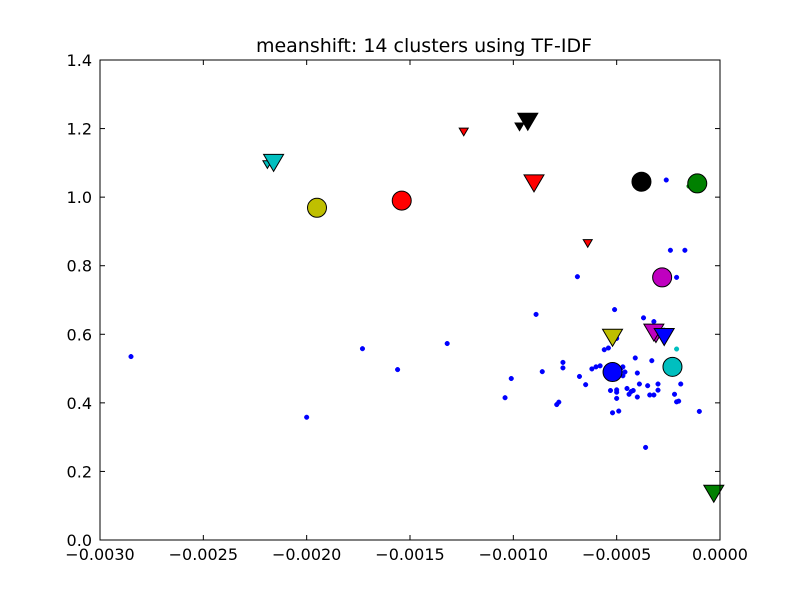  I want to click on x-tick-label: −0.0010, so click(513, 554).